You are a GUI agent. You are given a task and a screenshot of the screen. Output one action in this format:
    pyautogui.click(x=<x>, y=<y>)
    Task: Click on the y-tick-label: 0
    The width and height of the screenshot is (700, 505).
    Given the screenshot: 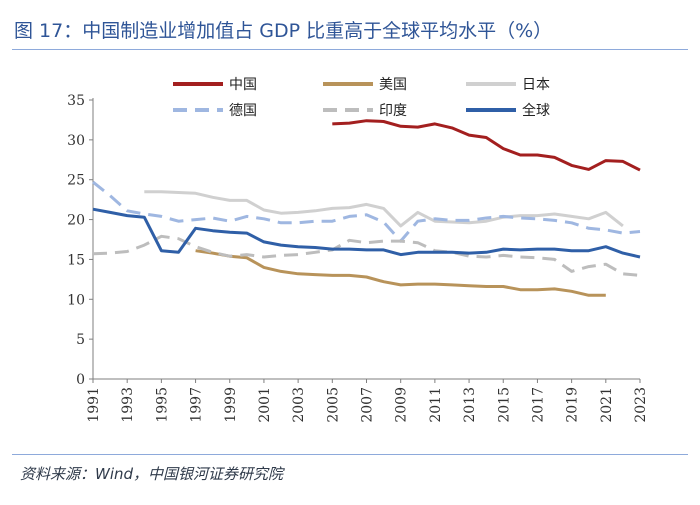 What is the action you would take?
    pyautogui.click(x=80, y=380)
    